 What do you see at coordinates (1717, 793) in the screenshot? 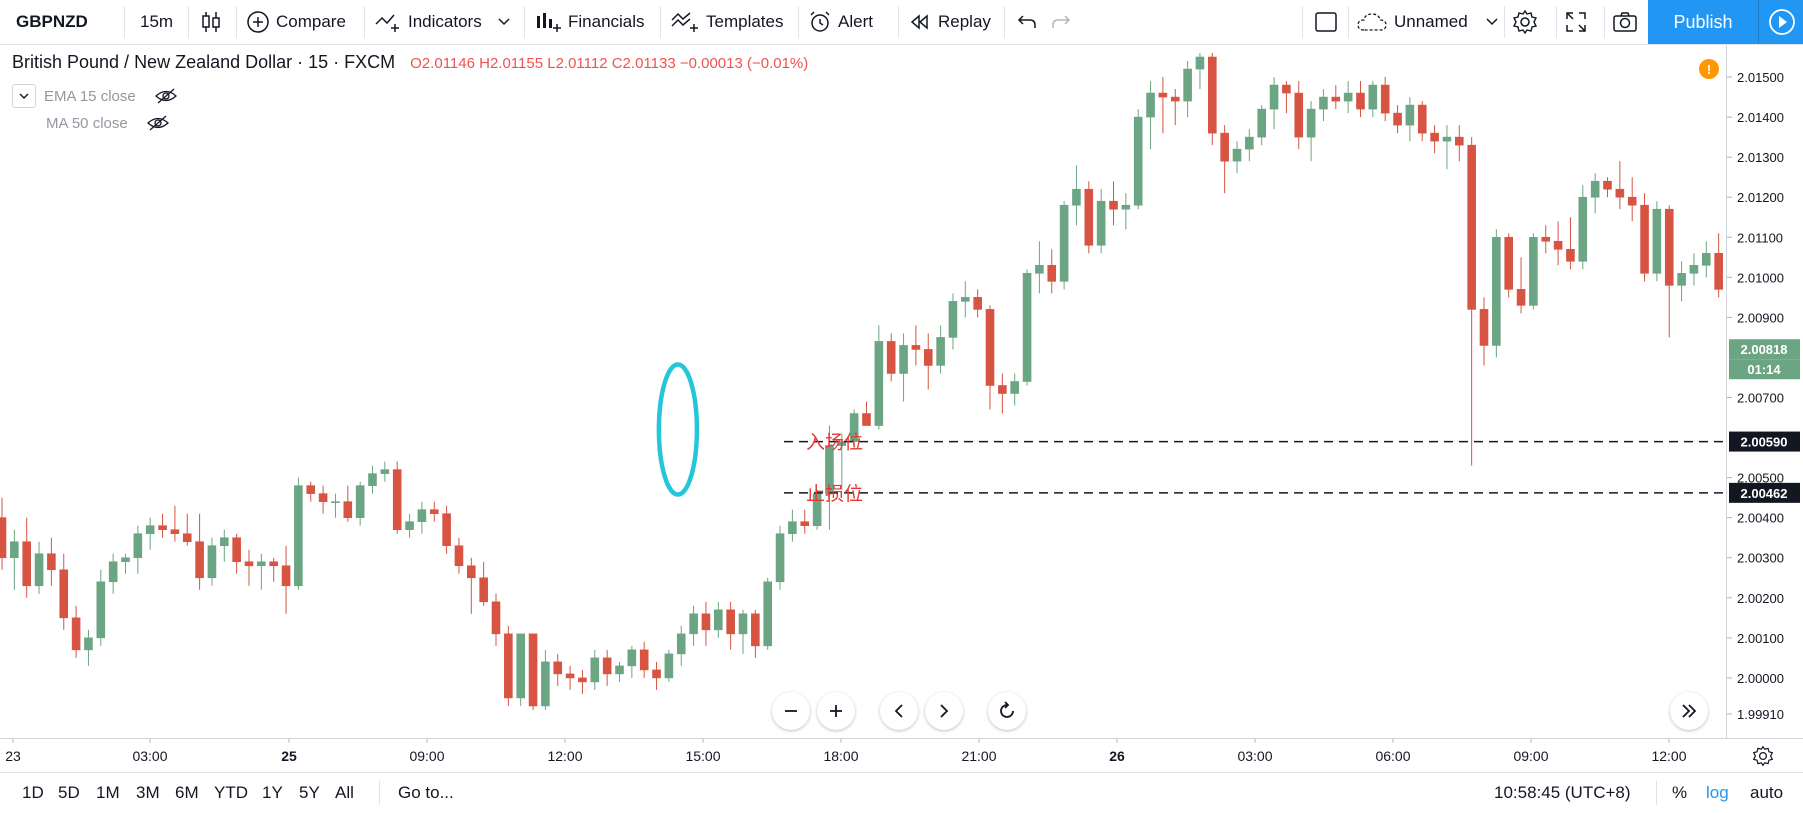
I see `log-toggle: log` at bounding box center [1717, 793].